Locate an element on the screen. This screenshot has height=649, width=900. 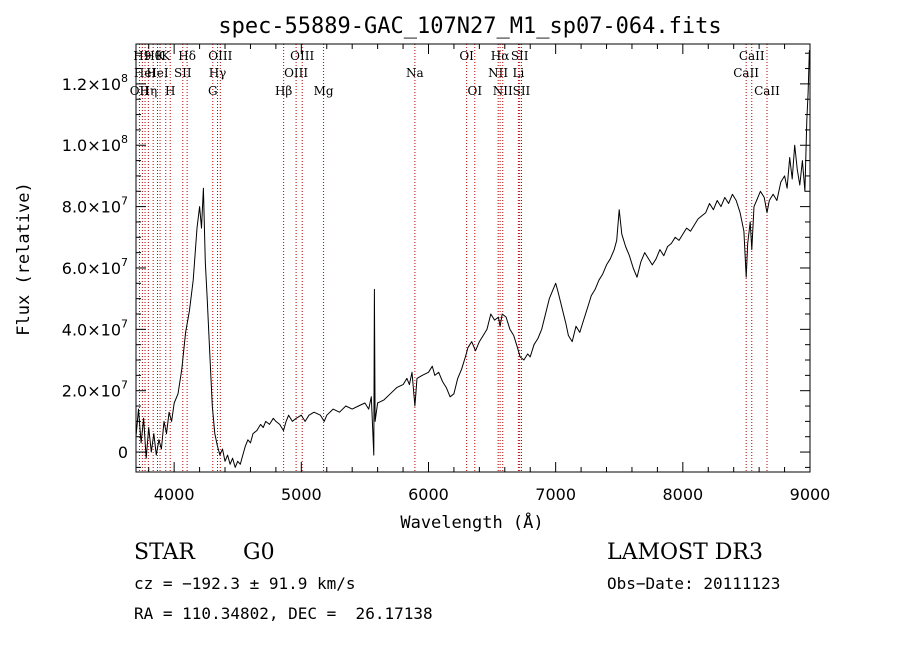
x-tick-label: 9000 is located at coordinates (810, 494).